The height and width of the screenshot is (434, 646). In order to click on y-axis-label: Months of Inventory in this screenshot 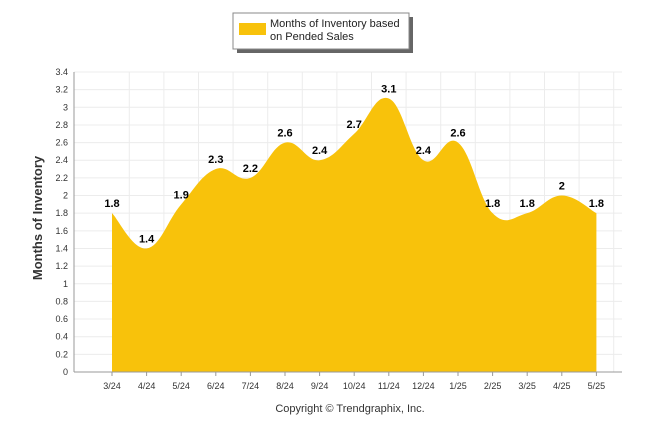, I will do `click(37, 217)`.